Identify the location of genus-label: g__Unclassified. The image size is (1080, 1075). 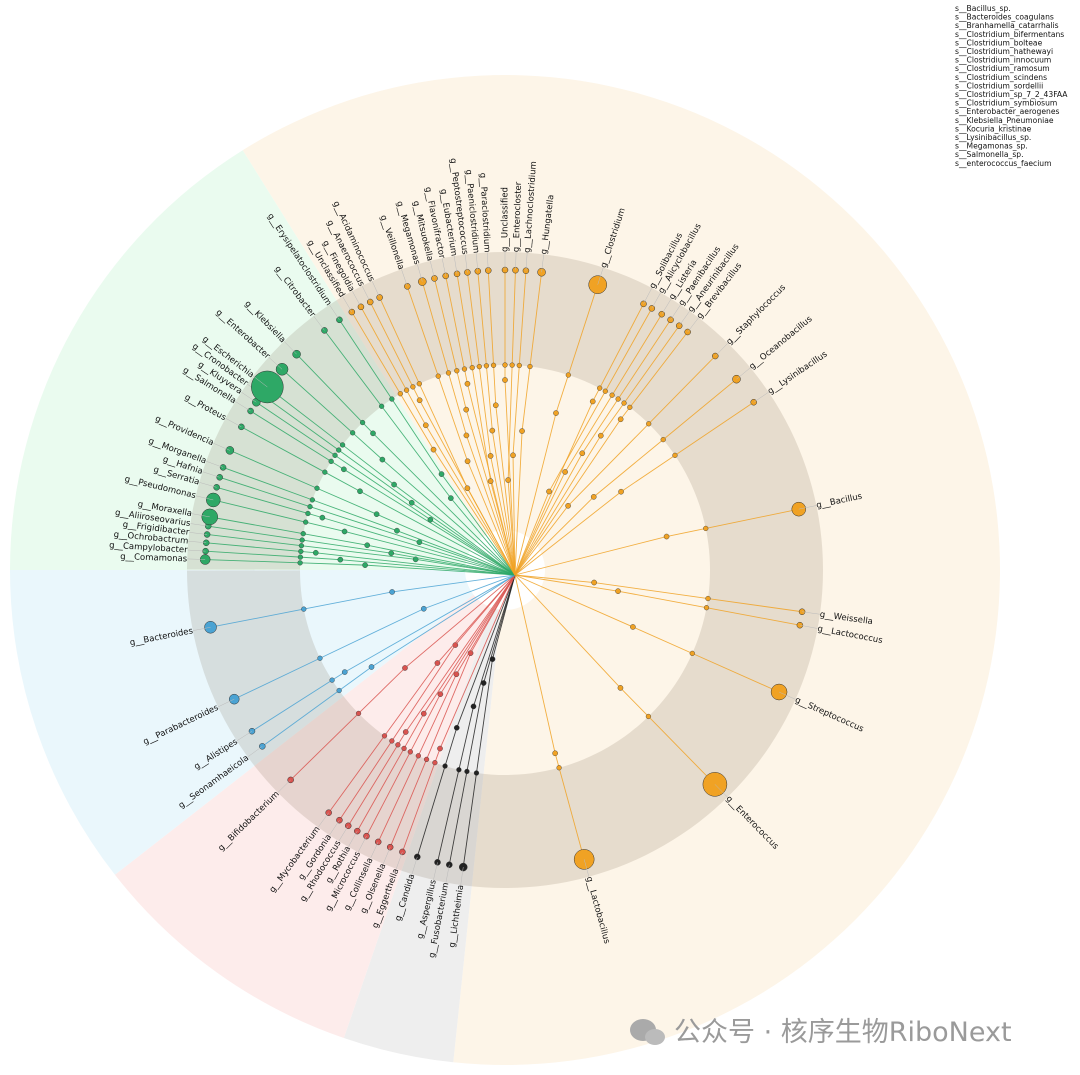
(506, 219).